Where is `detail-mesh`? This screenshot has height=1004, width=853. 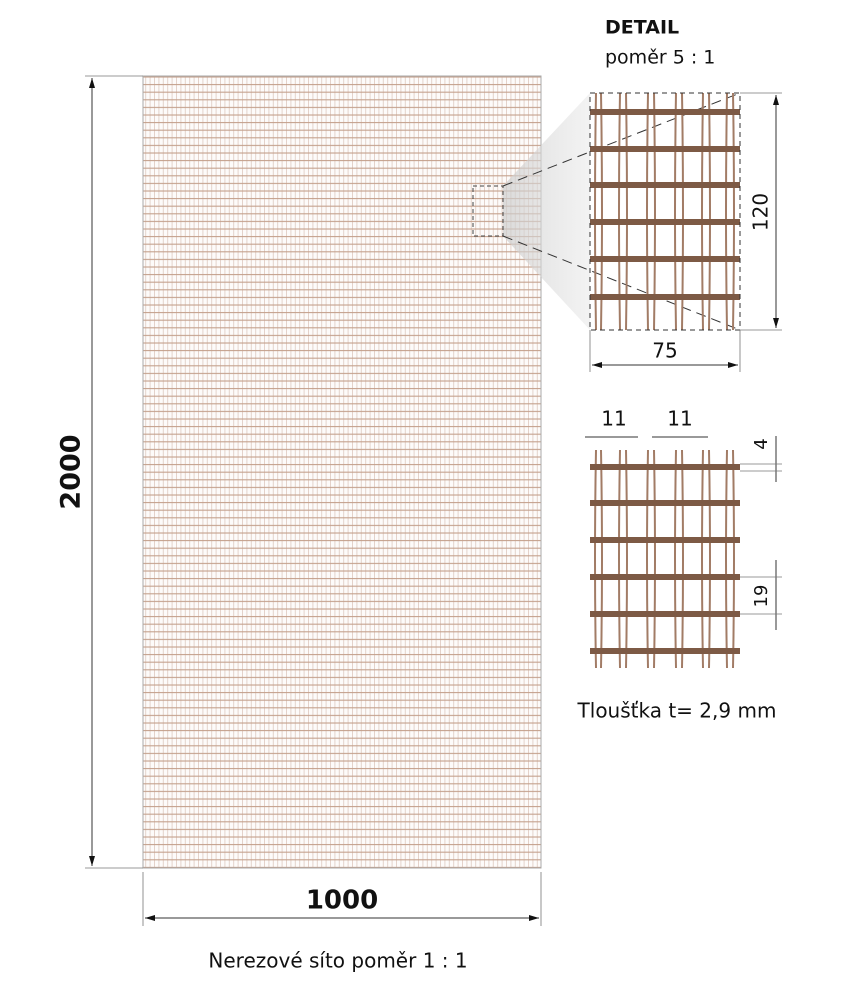 detail-mesh is located at coordinates (665, 211).